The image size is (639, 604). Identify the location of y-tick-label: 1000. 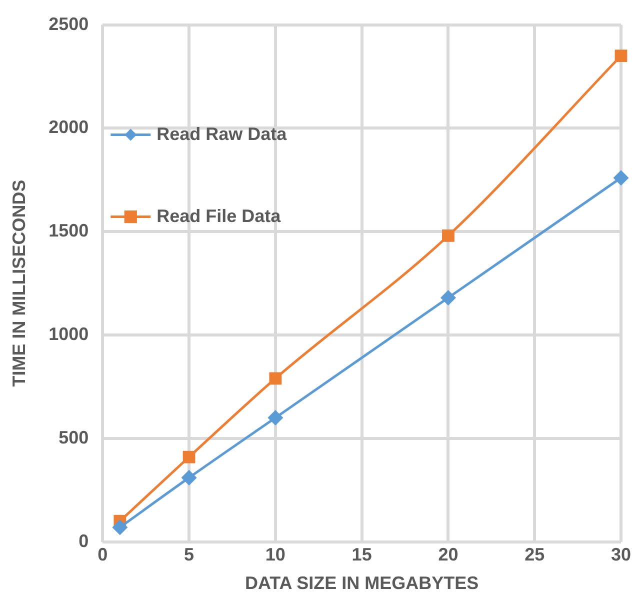
(68, 334).